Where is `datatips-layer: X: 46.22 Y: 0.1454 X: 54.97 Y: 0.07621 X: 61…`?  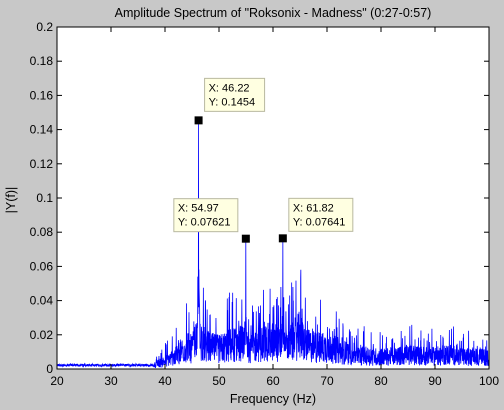
datatips-layer: X: 46.22 Y: 0.1454 X: 54.97 Y: 0.07621 X: 61… is located at coordinates (263, 155).